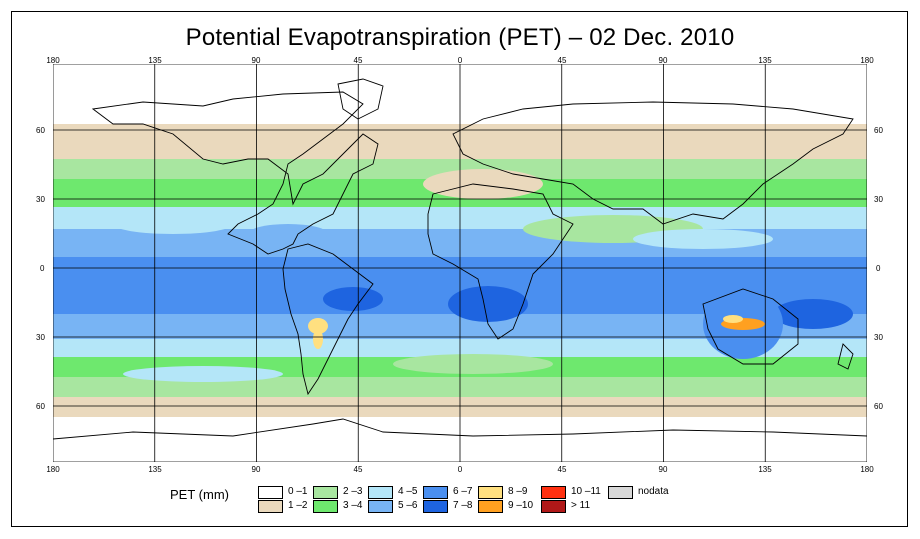 This screenshot has height=539, width=920. I want to click on new-zealand-coast, so click(845, 356).